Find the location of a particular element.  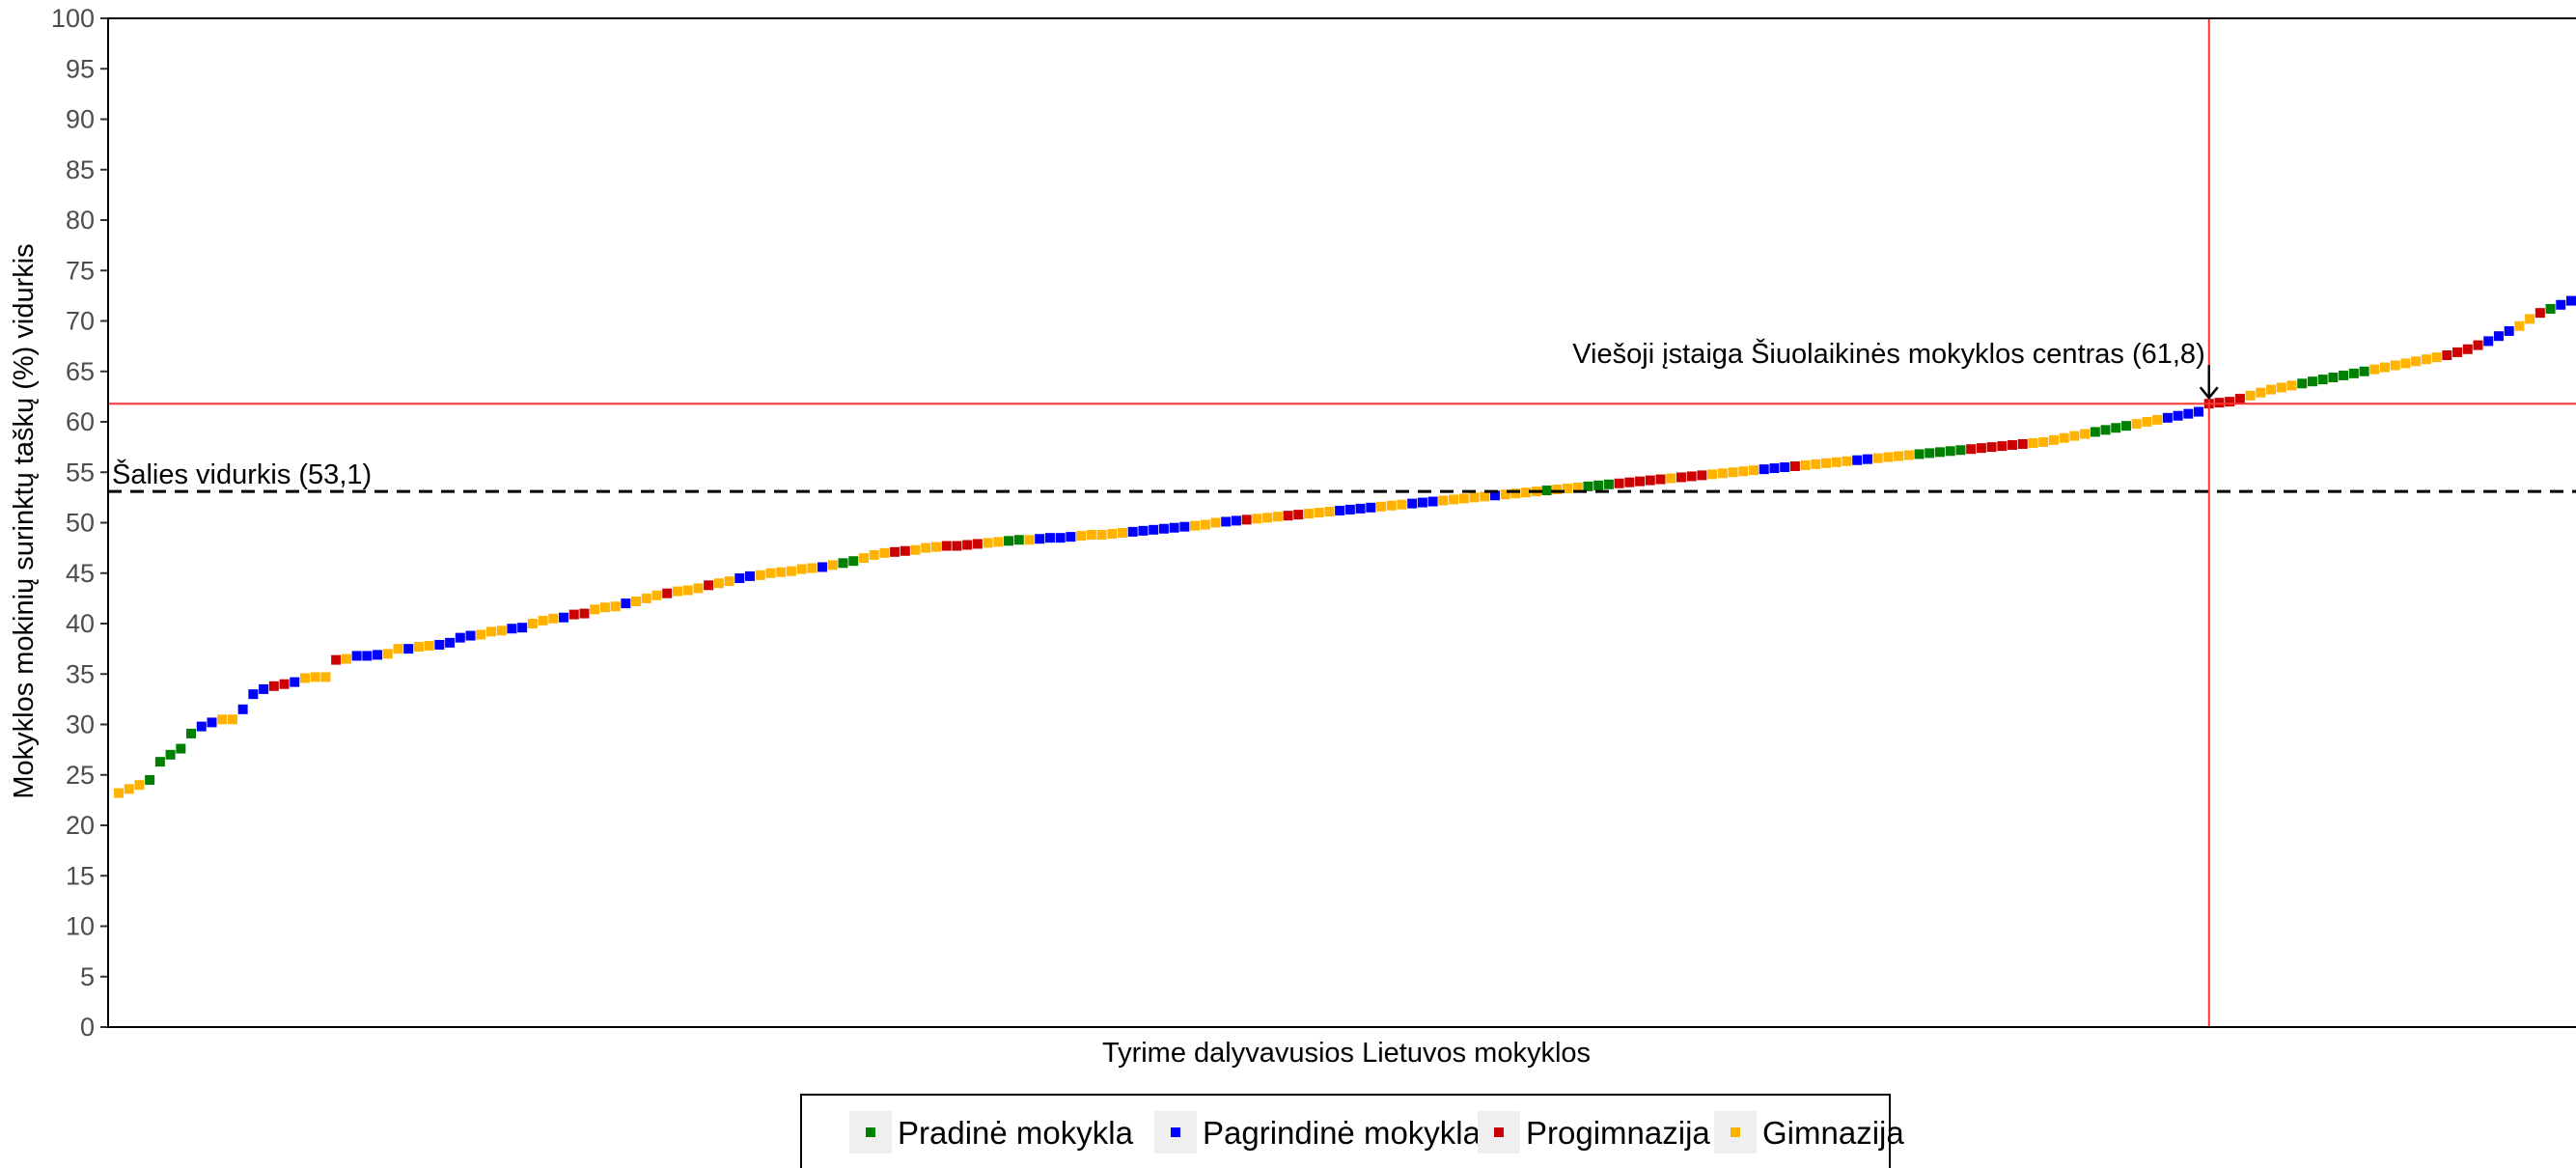

y-tick-label: 35 is located at coordinates (80, 673).